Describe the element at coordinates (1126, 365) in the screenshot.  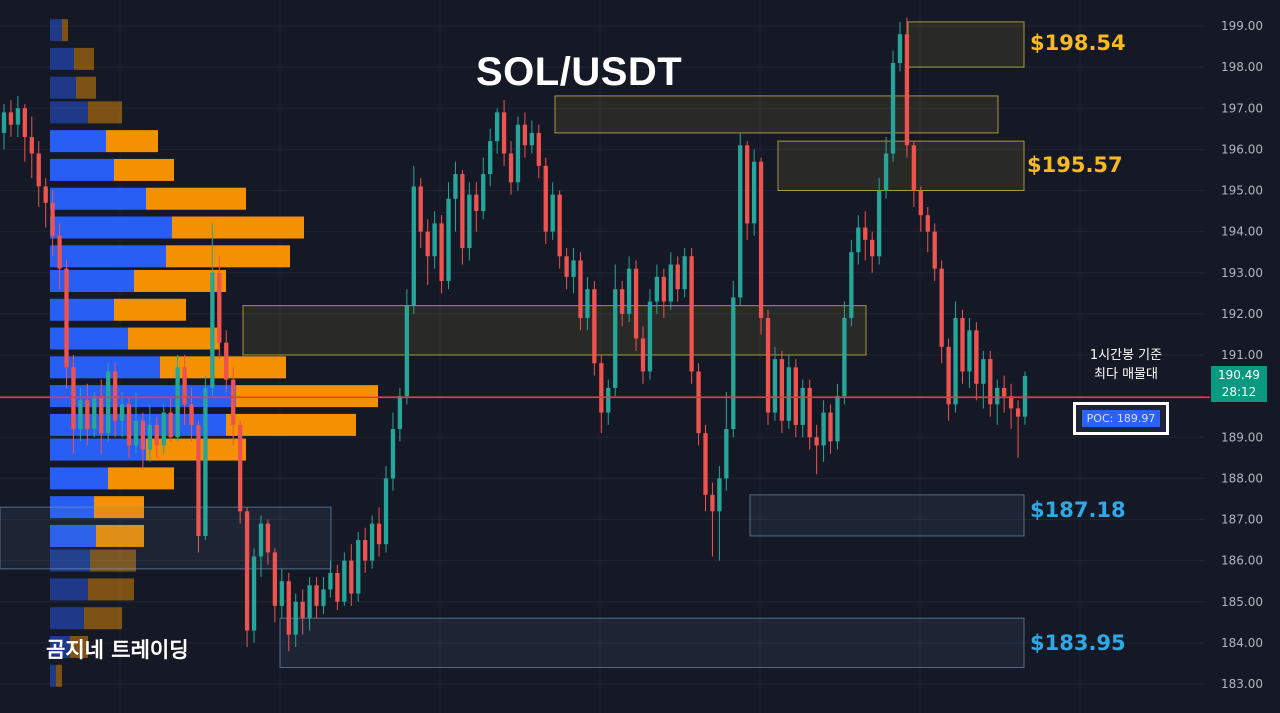
I see `poc-annotation: 1시간봉 기준 최다 매물대` at that location.